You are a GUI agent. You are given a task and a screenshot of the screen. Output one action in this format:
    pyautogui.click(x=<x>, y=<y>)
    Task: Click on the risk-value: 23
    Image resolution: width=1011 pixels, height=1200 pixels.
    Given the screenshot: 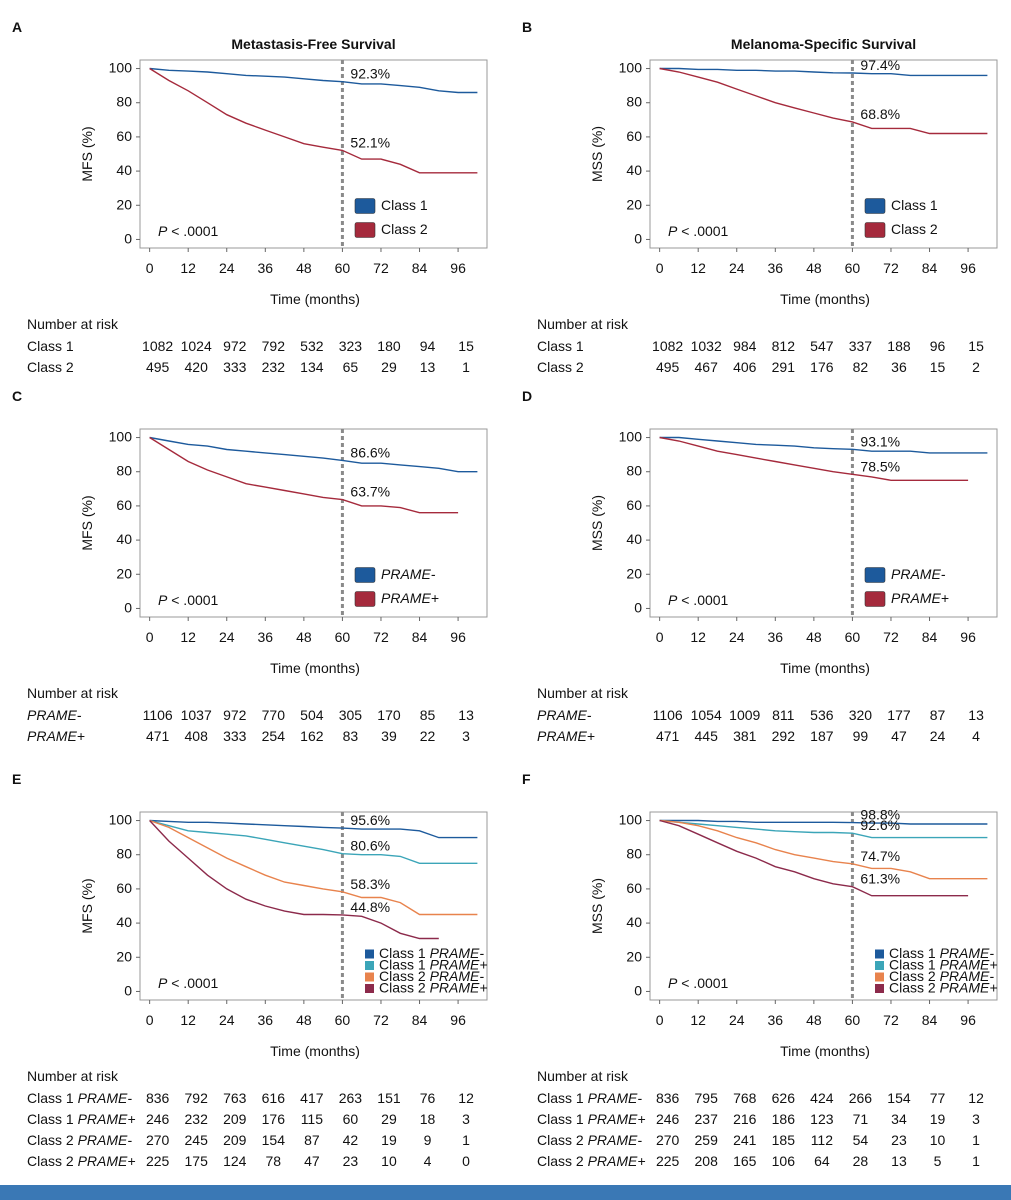 What is the action you would take?
    pyautogui.click(x=351, y=1161)
    